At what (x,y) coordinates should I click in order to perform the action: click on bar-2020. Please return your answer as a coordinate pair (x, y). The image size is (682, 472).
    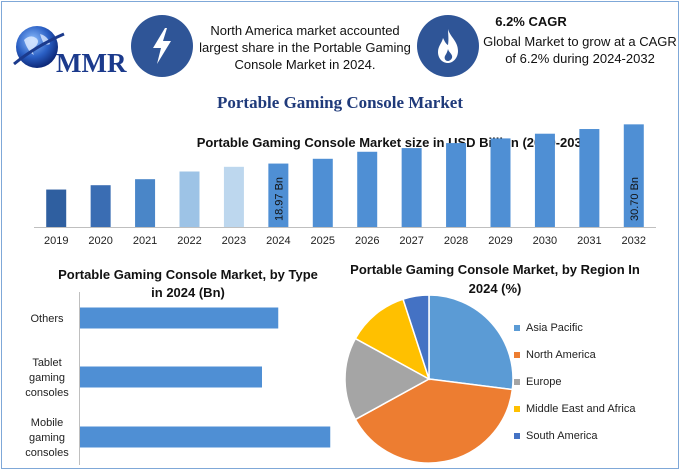
    Looking at the image, I should click on (100, 206).